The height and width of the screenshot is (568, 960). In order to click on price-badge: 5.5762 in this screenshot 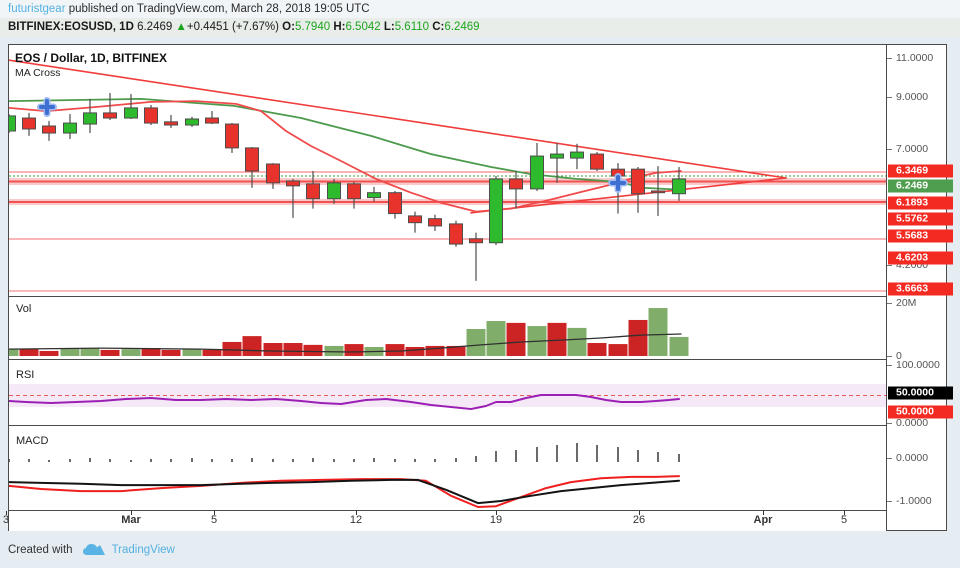, I will do `click(920, 219)`.